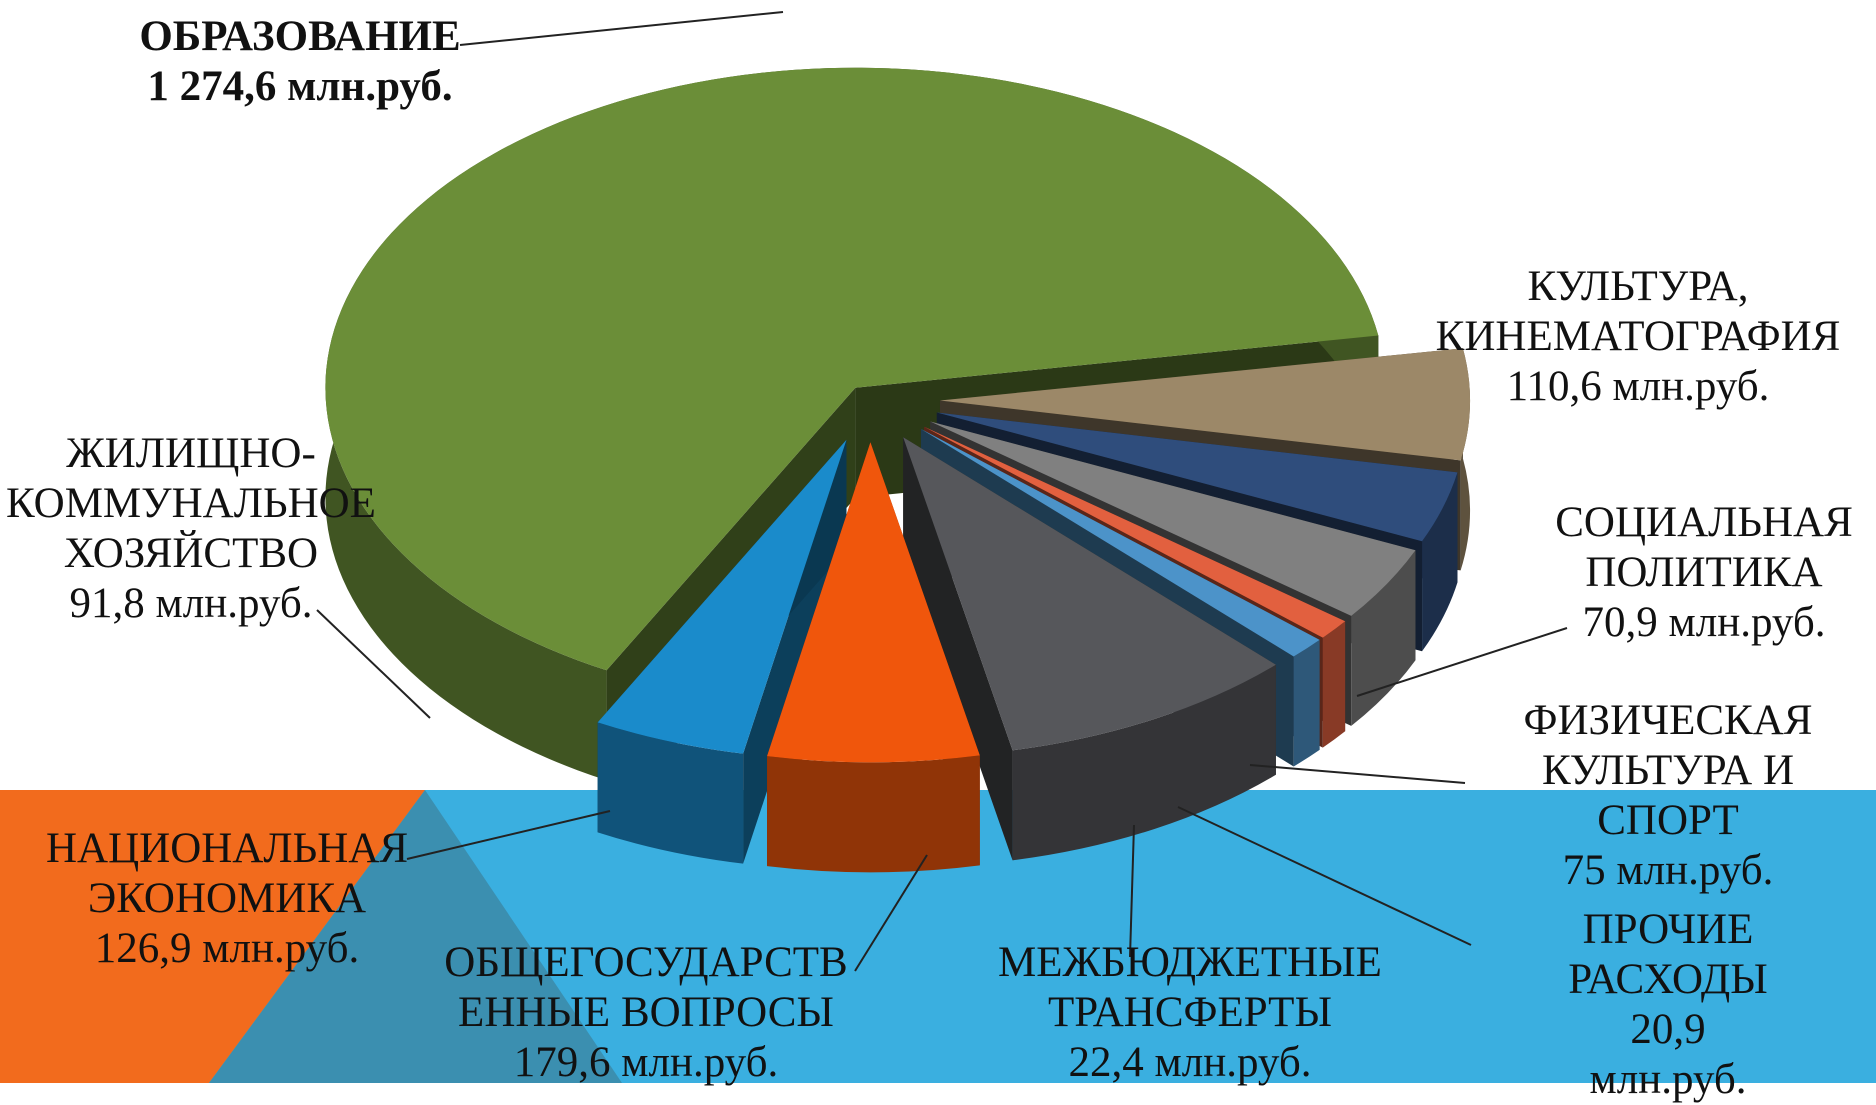 This screenshot has height=1105, width=1876. Describe the element at coordinates (646, 1062) in the screenshot. I see `value-label: 179,6 млн.руб.` at that location.